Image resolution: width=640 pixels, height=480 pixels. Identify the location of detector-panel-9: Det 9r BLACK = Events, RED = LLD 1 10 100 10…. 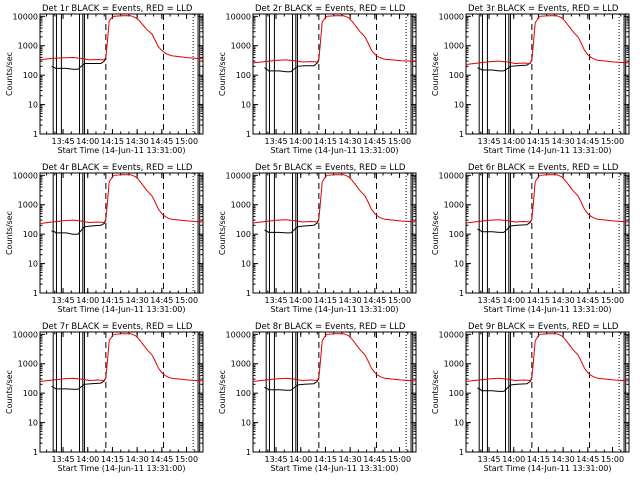
(530, 397).